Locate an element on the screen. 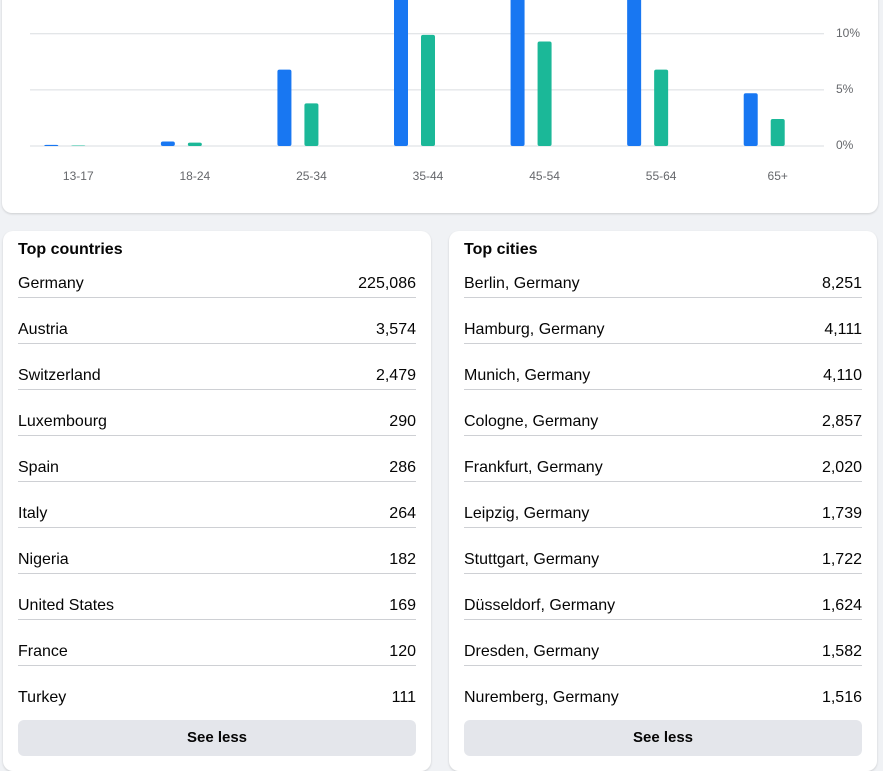 The width and height of the screenshot is (883, 771). list-row: Cologne, Germany 2,857 is located at coordinates (663, 436).